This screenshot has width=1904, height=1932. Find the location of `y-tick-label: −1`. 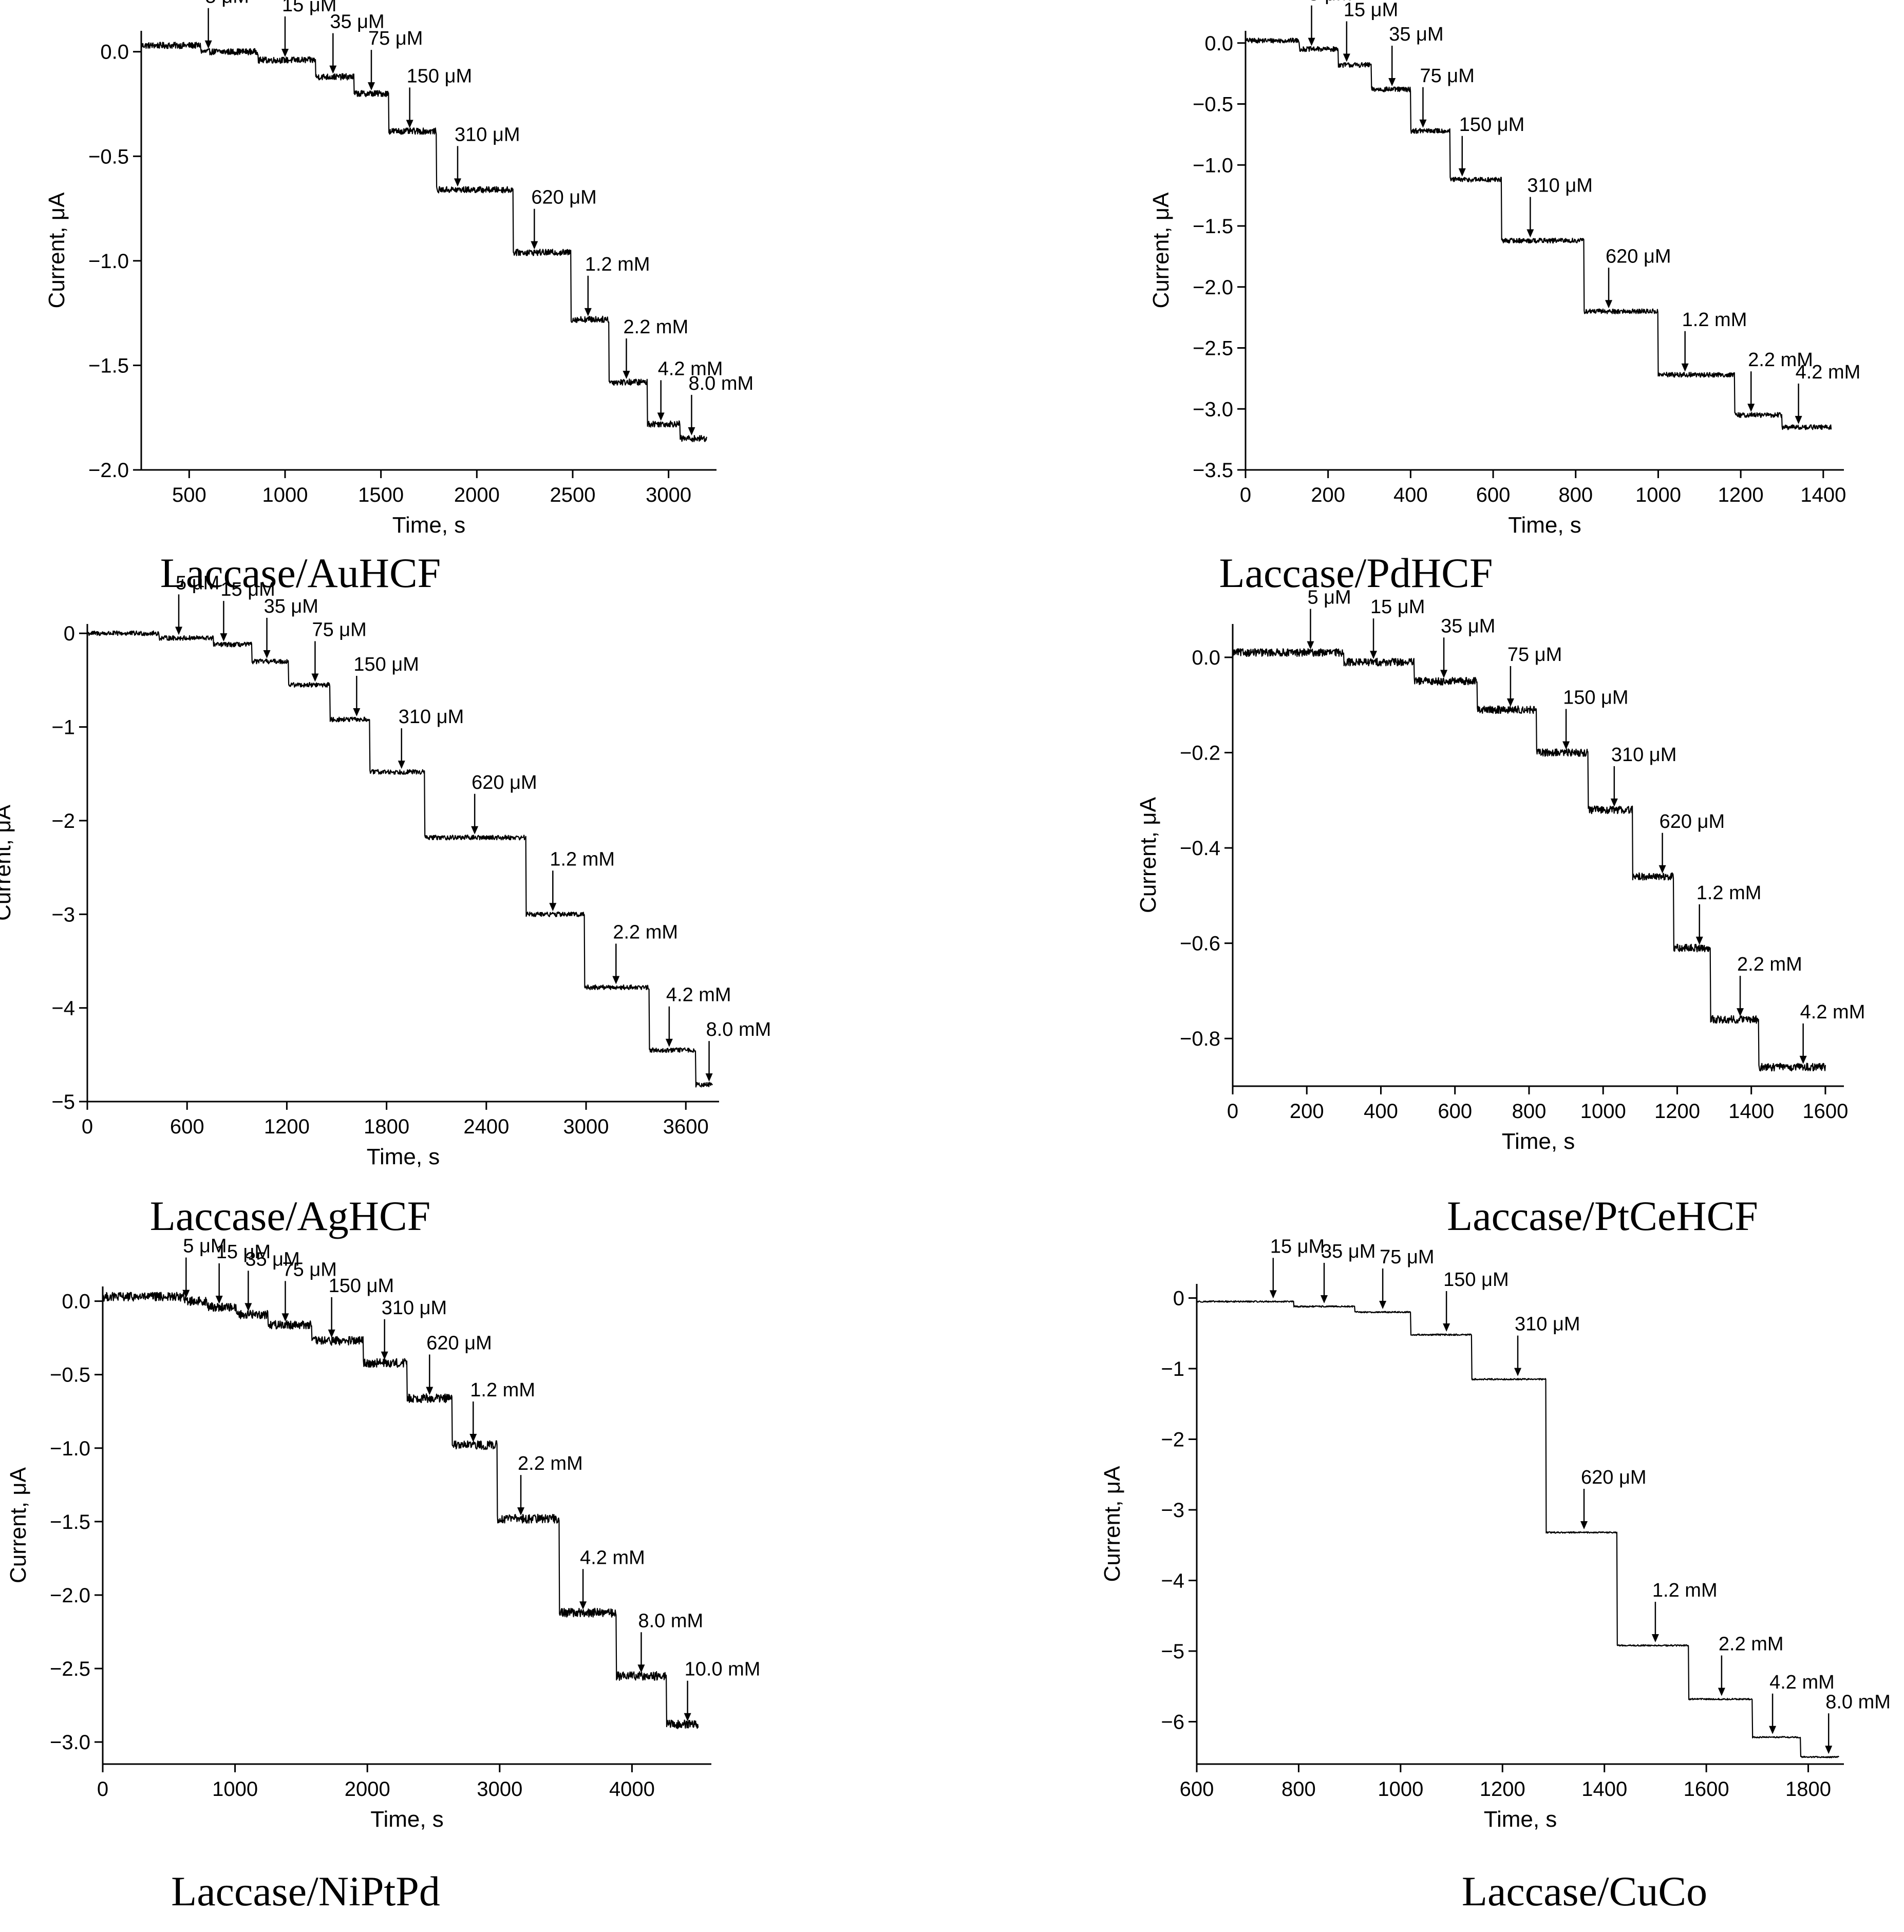

y-tick-label: −1 is located at coordinates (63, 728).